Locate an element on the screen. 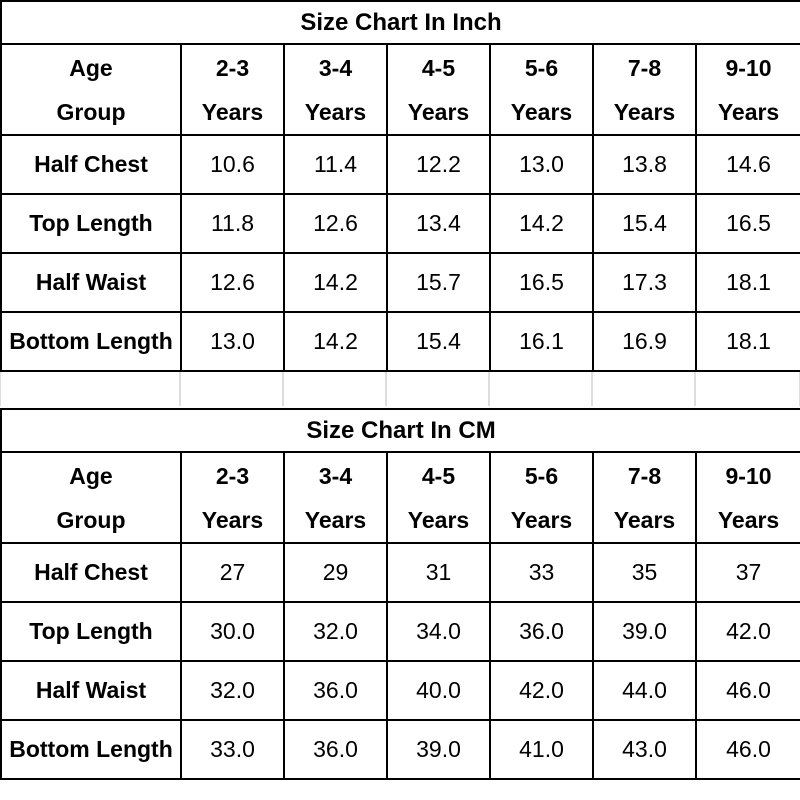 The height and width of the screenshot is (800, 800). row-label: Half Waist is located at coordinates (91, 690).